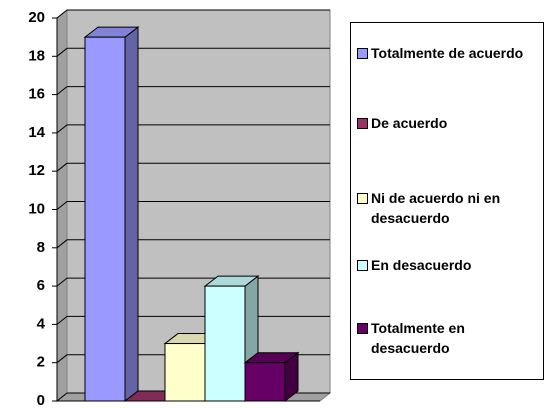 Image resolution: width=545 pixels, height=408 pixels. I want to click on legend-entry: Totalmente en desacuerdo, so click(450, 338).